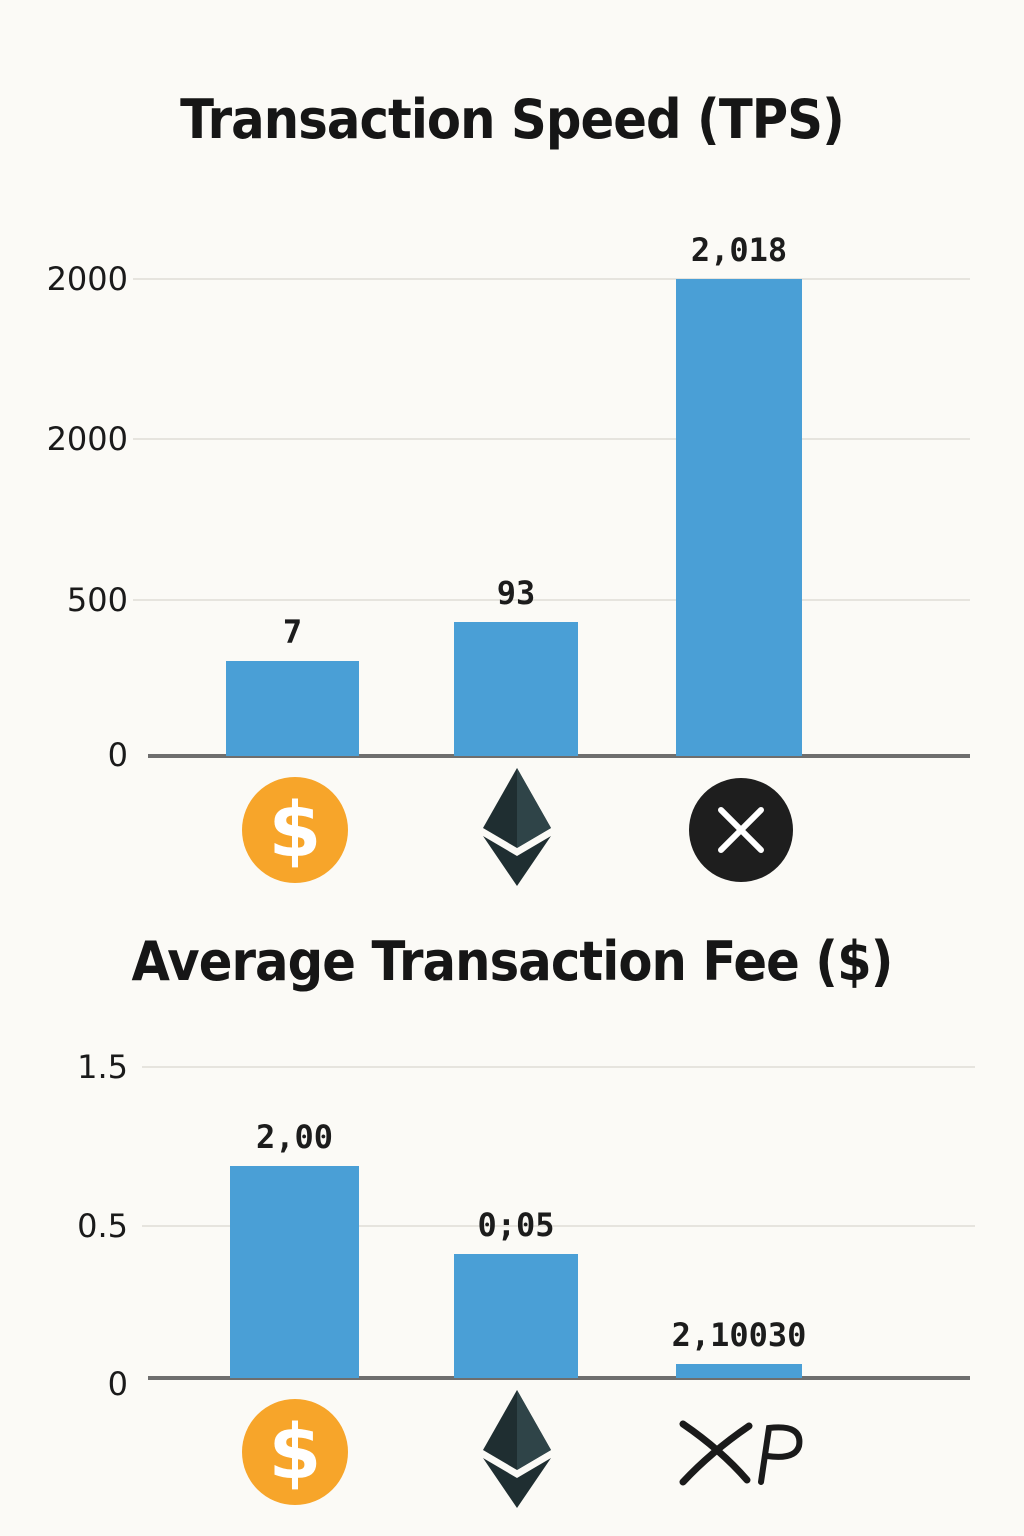  What do you see at coordinates (292, 632) in the screenshot?
I see `data-label: 7` at bounding box center [292, 632].